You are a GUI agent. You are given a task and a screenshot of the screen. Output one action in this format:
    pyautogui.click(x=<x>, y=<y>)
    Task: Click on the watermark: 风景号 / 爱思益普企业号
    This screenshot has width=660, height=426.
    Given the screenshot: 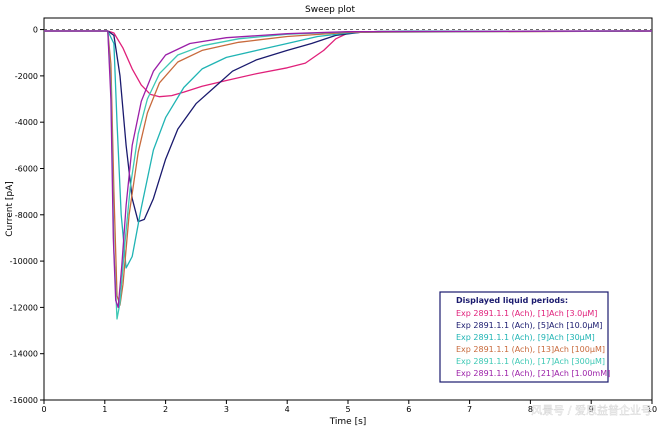 What is the action you would take?
    pyautogui.click(x=591, y=410)
    